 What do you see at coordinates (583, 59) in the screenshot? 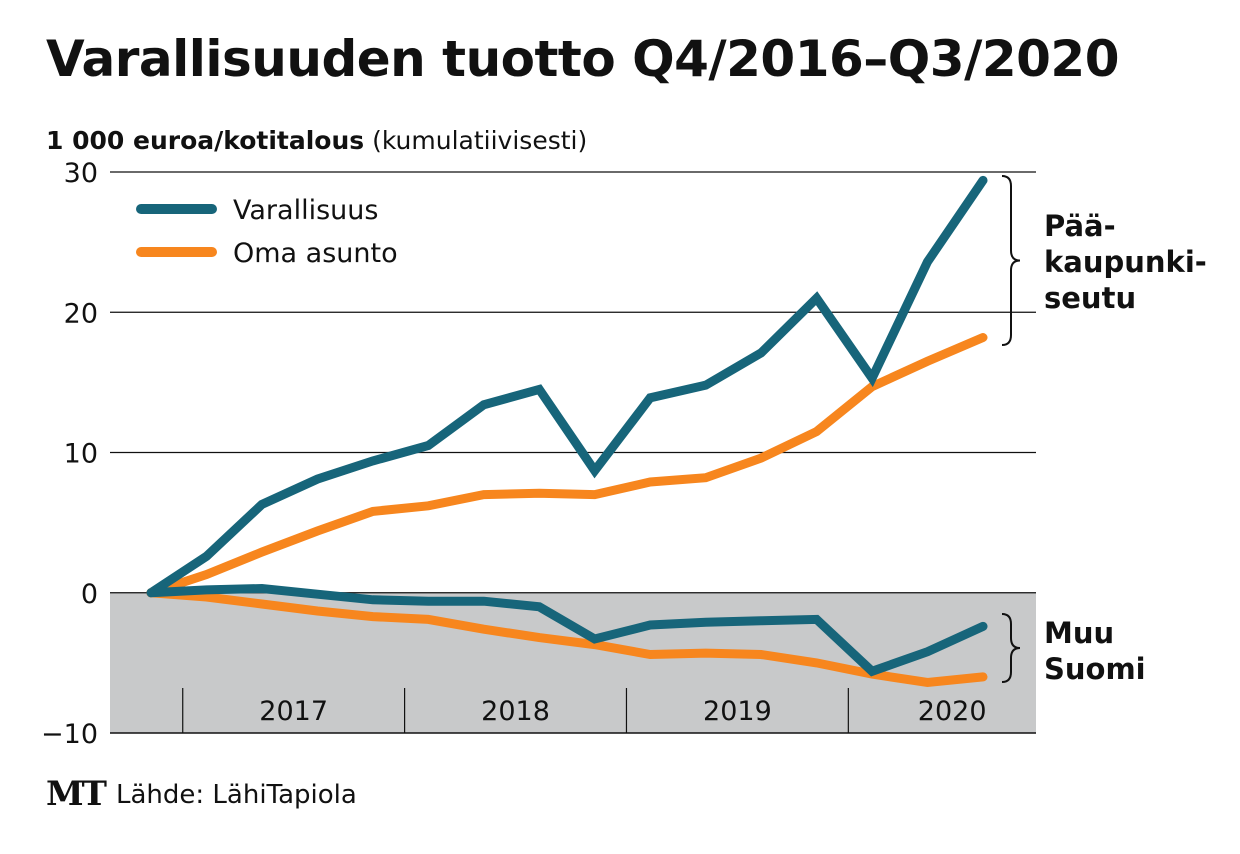
I see `chart-title: Varallisuuden tuotto Q4/2016–Q3/2020` at bounding box center [583, 59].